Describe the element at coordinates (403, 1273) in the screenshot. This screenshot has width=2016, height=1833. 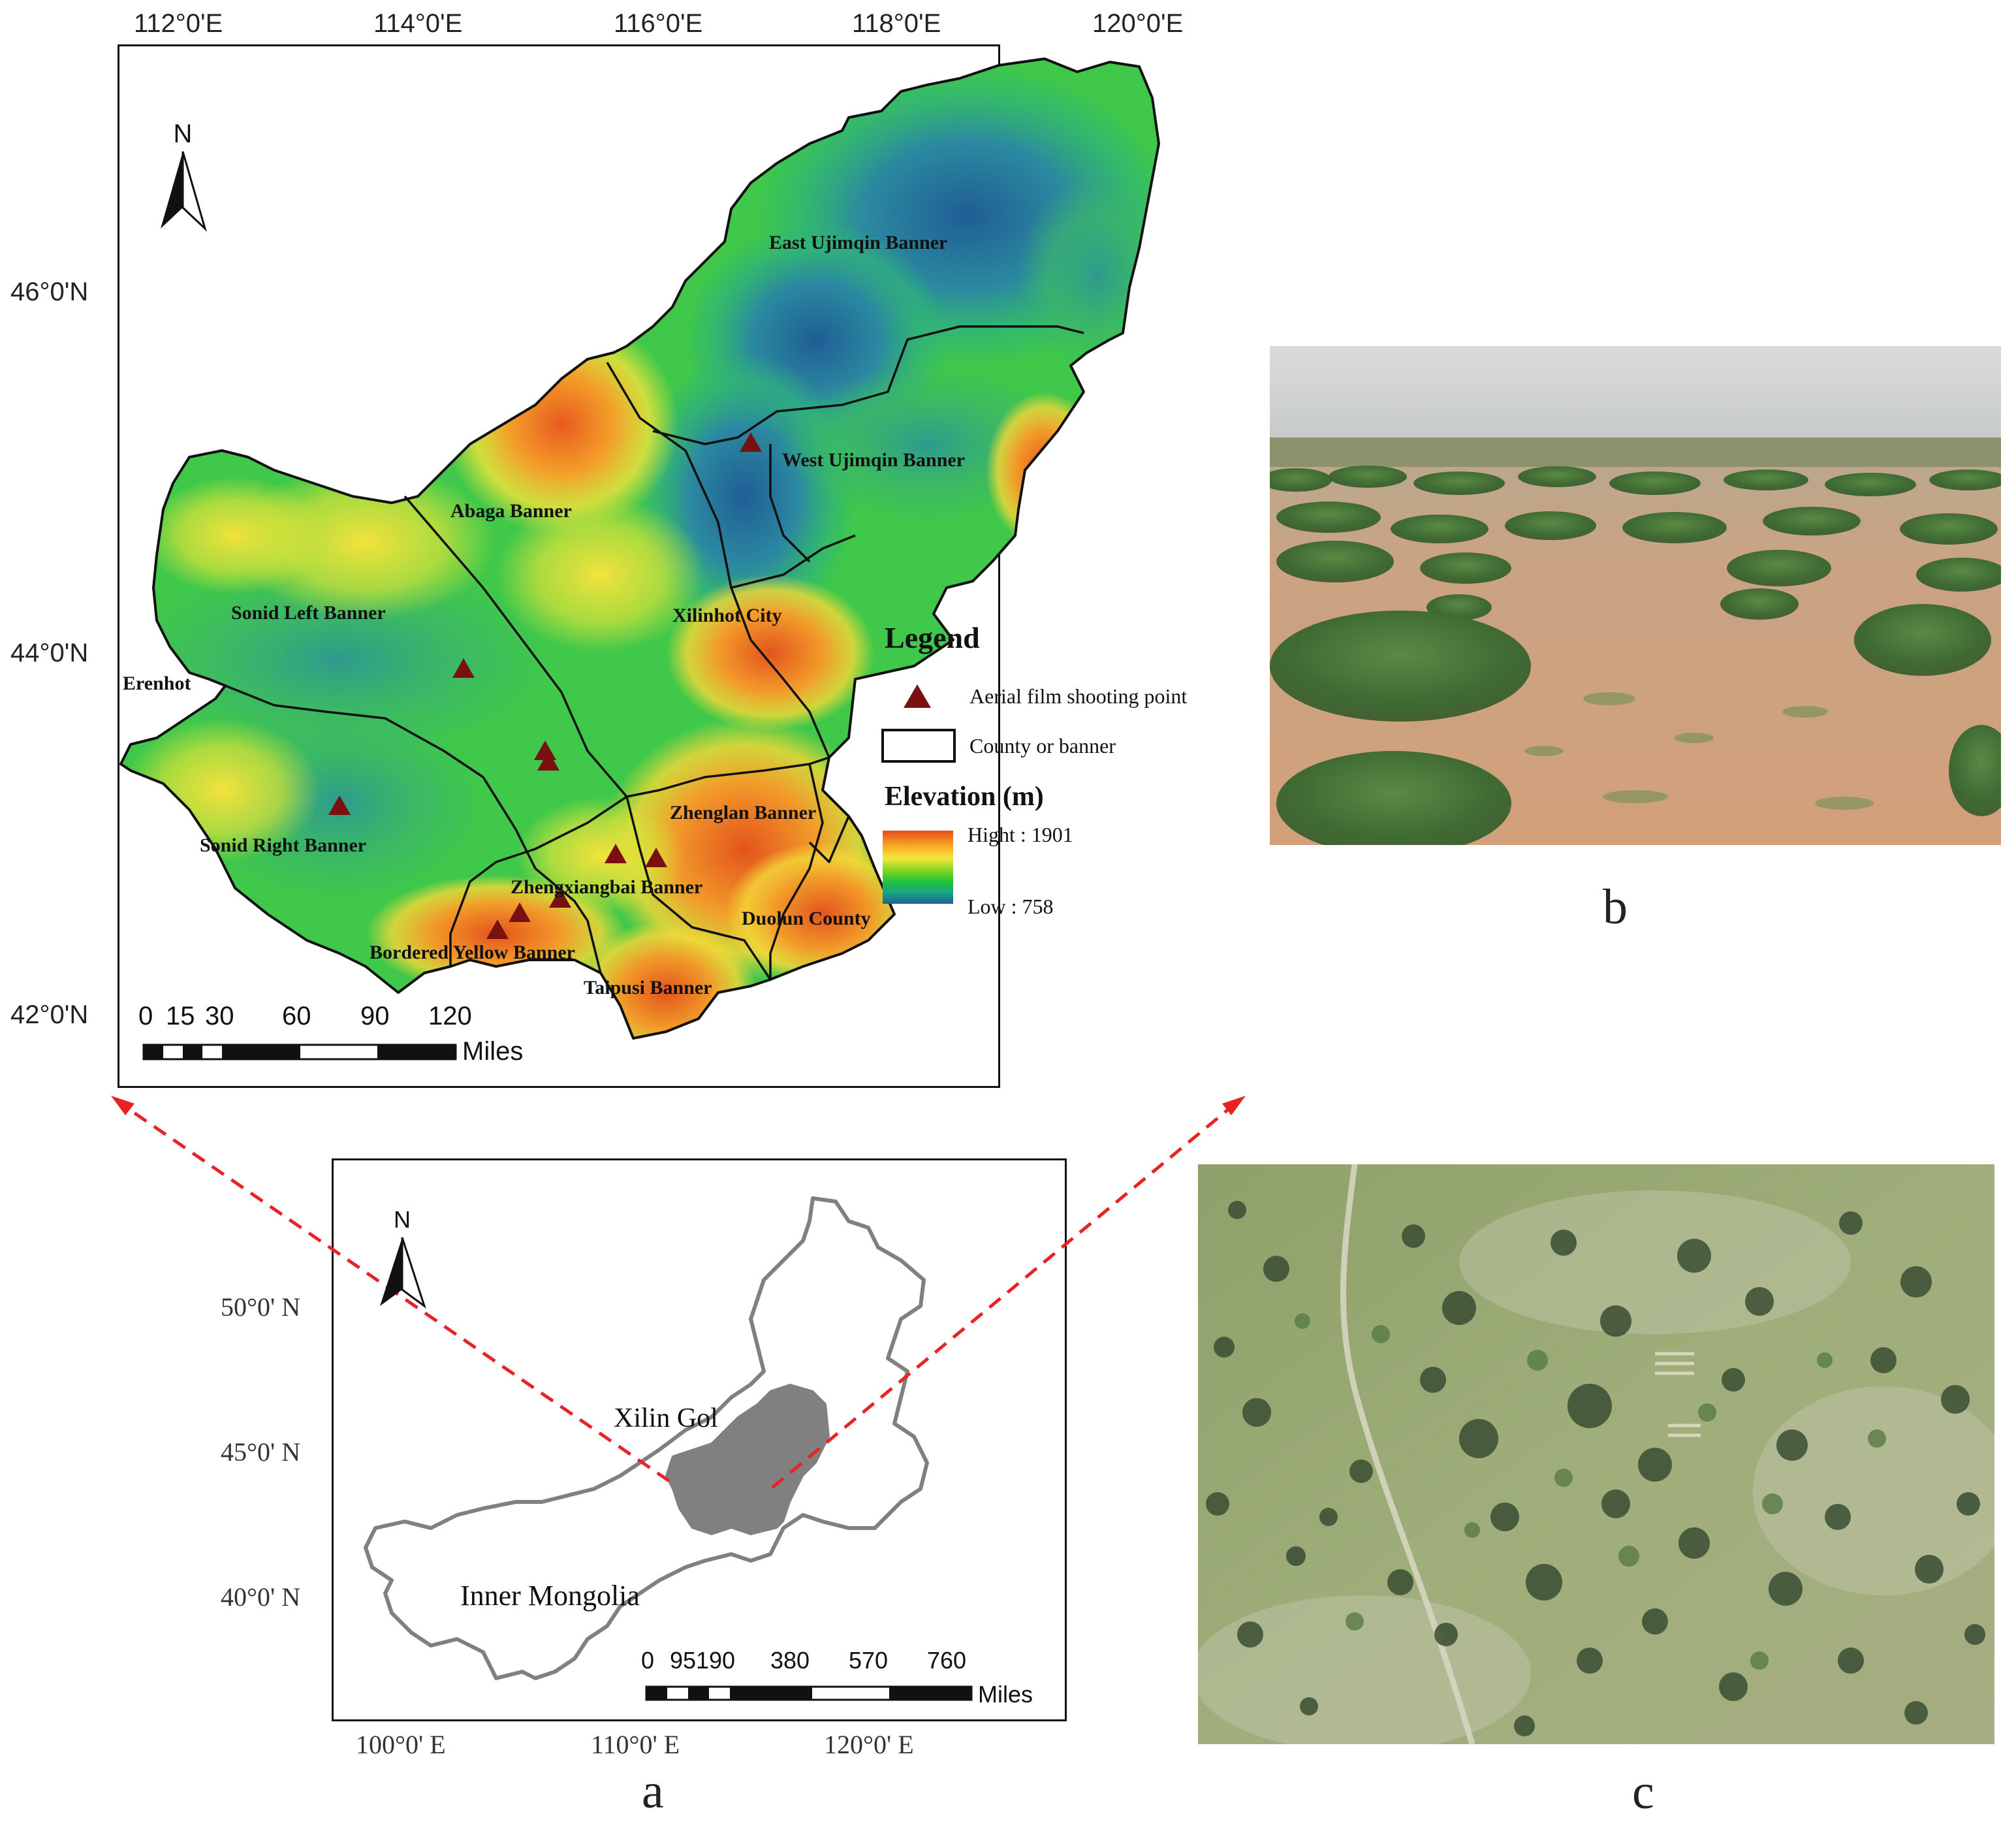
I see `locator-north-arrow-icon` at that location.